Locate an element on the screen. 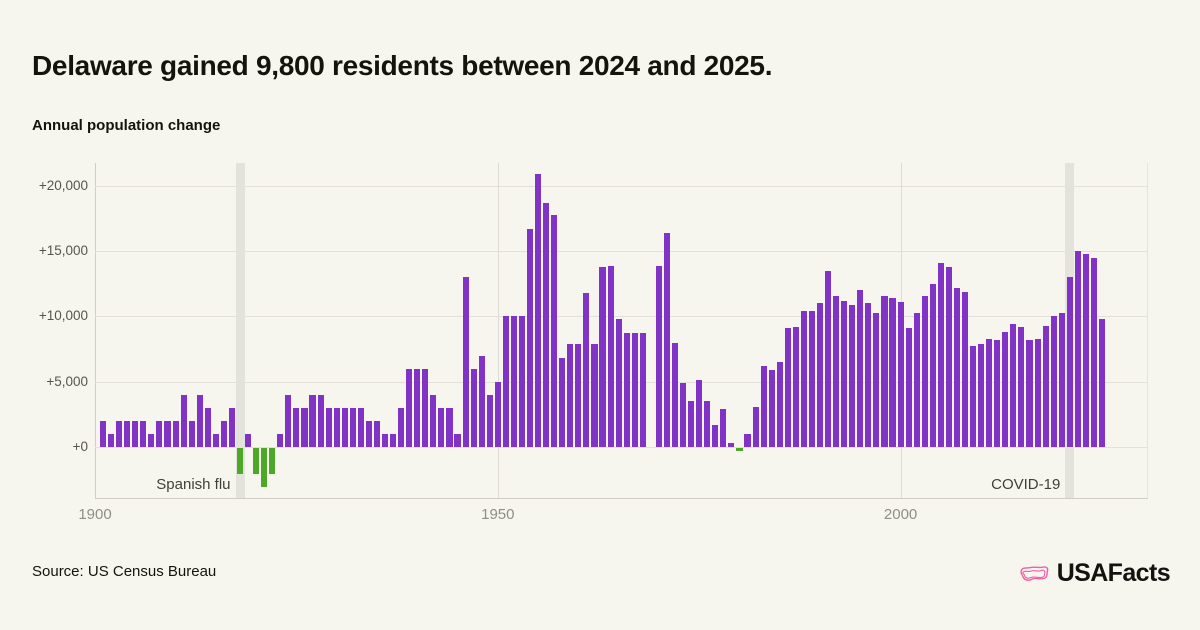  bar-1986 is located at coordinates (787, 387).